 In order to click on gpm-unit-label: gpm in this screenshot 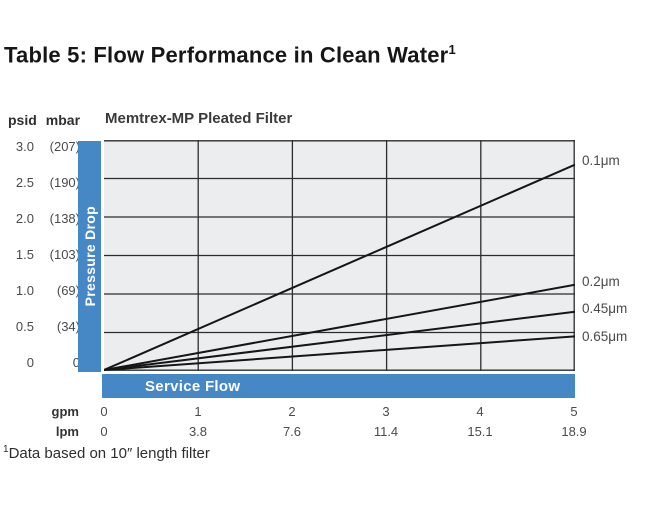, I will do `click(65, 411)`.